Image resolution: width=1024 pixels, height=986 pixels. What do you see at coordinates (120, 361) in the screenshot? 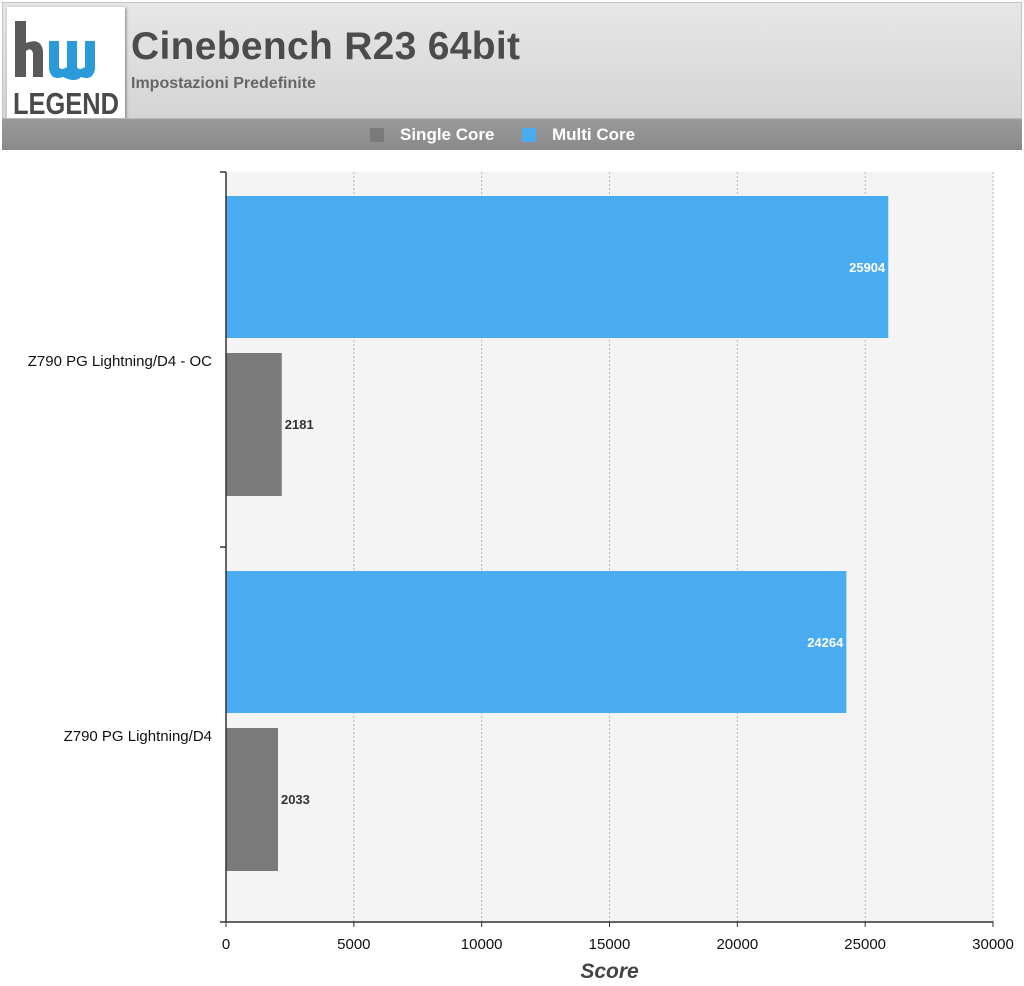
I see `category-label: Z790 PG Lightning/D4 - OC` at bounding box center [120, 361].